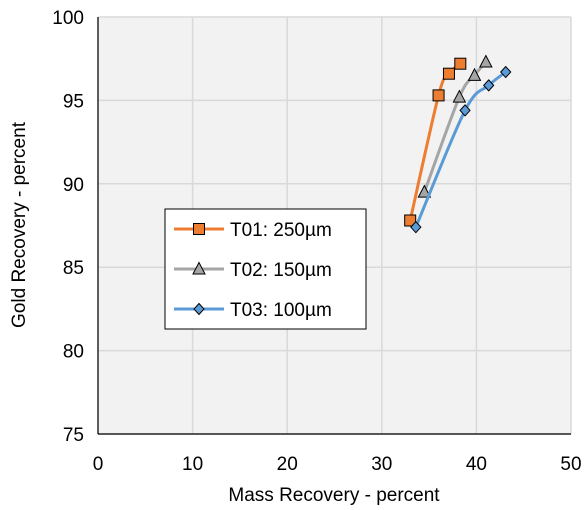 Image resolution: width=584 pixels, height=510 pixels. I want to click on legend-entry: T01: 250µm, so click(253, 230).